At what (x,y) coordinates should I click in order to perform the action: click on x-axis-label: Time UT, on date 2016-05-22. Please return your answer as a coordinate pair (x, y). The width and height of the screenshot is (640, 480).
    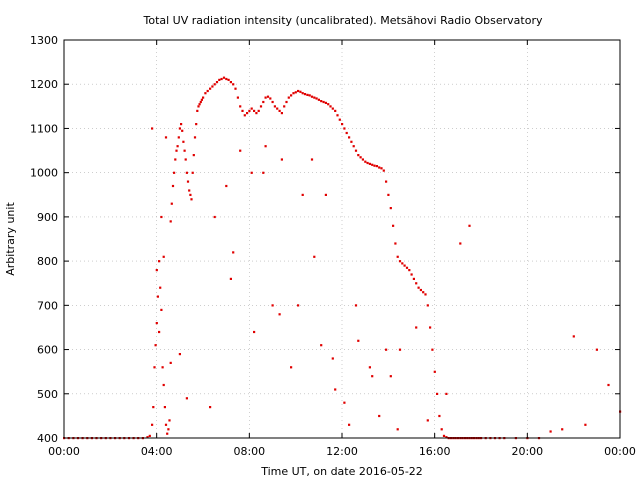
    Looking at the image, I should click on (341, 471).